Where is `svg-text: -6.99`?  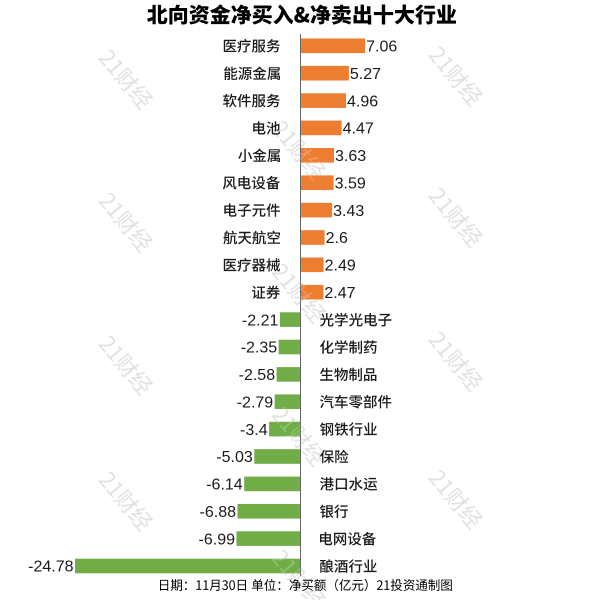 svg-text: -6.99 is located at coordinates (217, 539).